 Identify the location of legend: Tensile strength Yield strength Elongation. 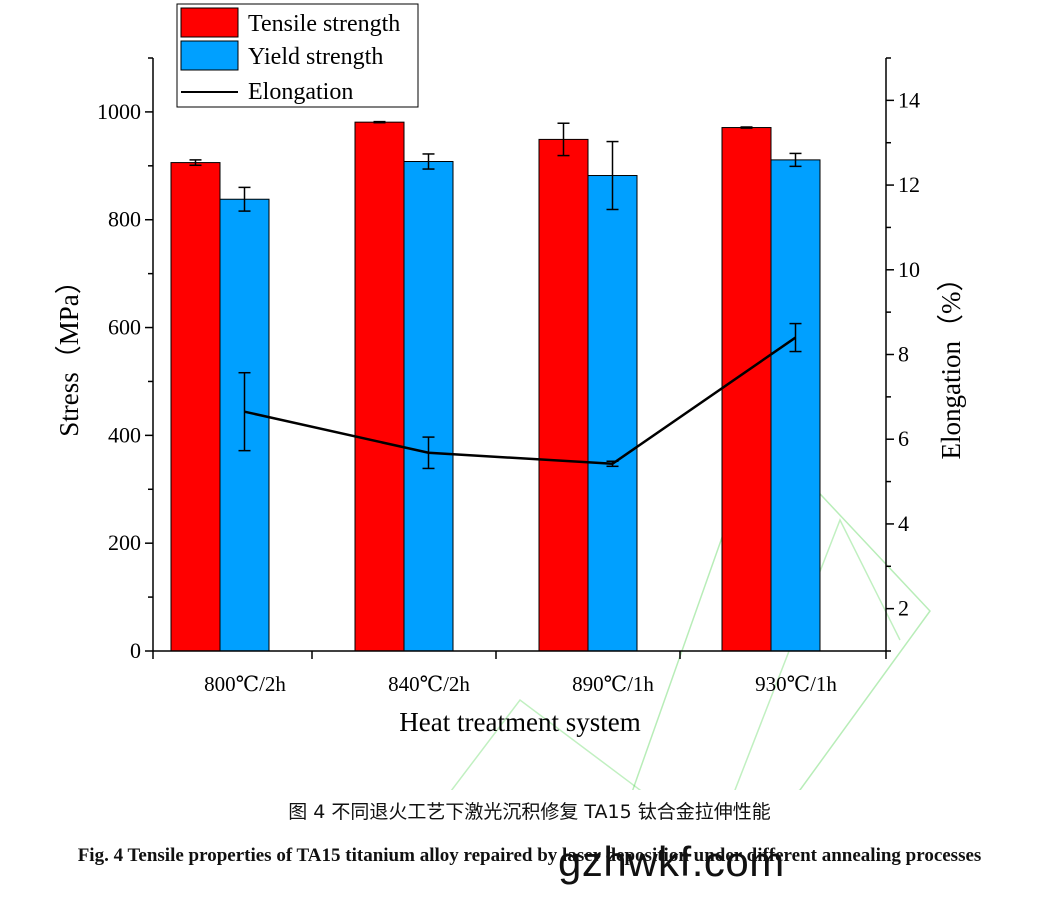
(297, 55).